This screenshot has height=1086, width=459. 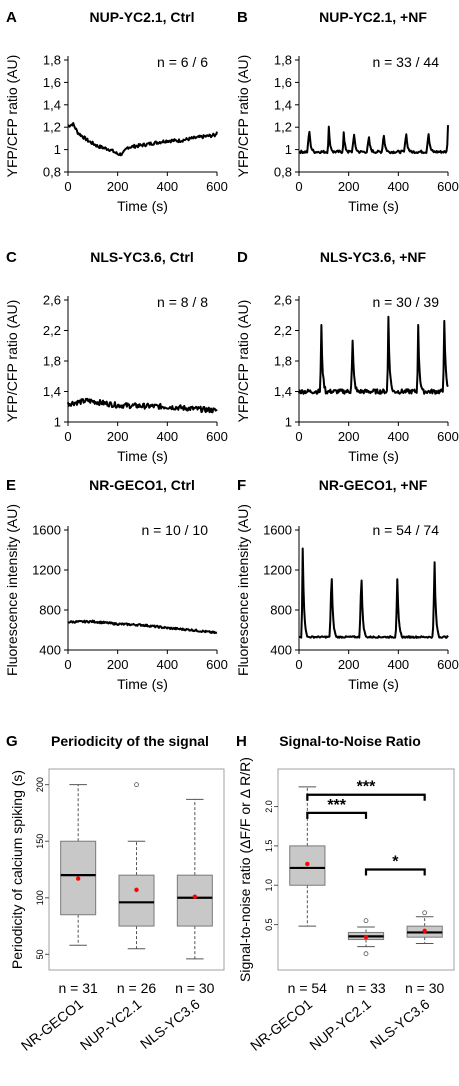 What do you see at coordinates (40, 897) in the screenshot?
I see `y-tick-label: 100` at bounding box center [40, 897].